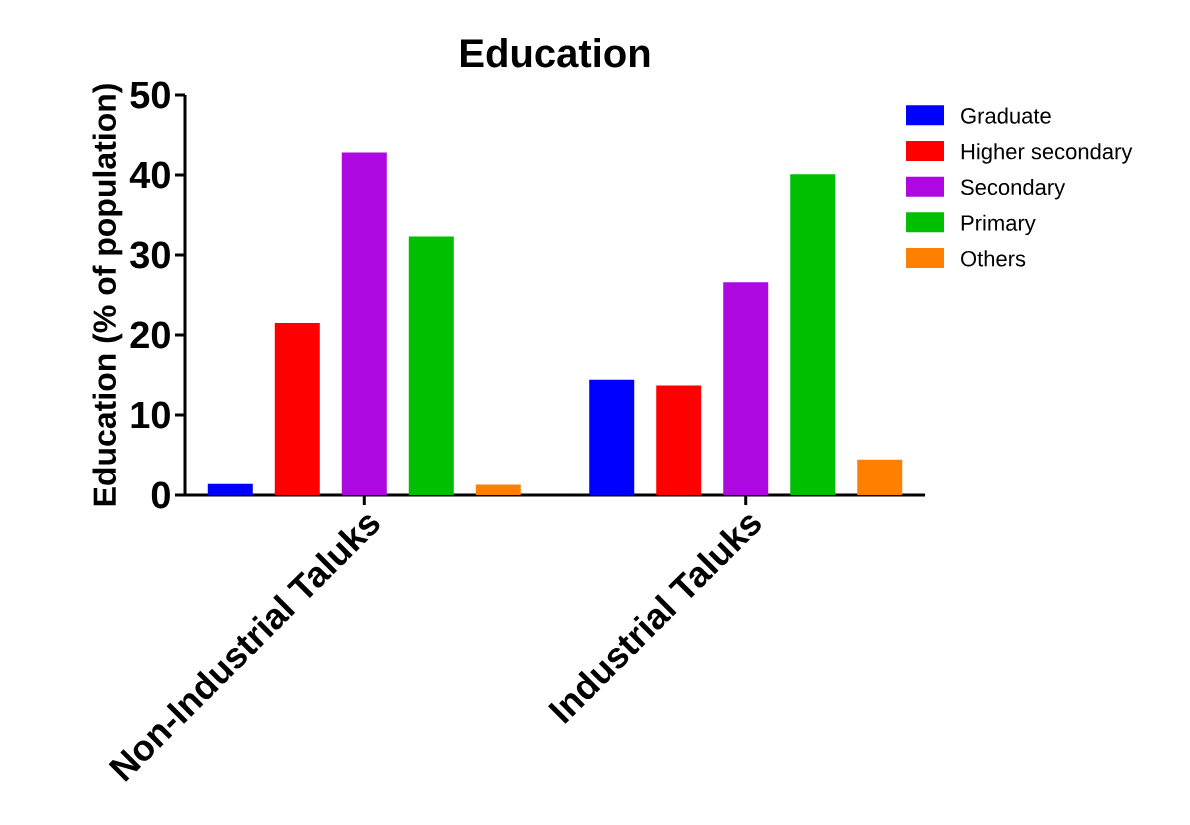  What do you see at coordinates (150, 335) in the screenshot?
I see `y-tick-label: 20` at bounding box center [150, 335].